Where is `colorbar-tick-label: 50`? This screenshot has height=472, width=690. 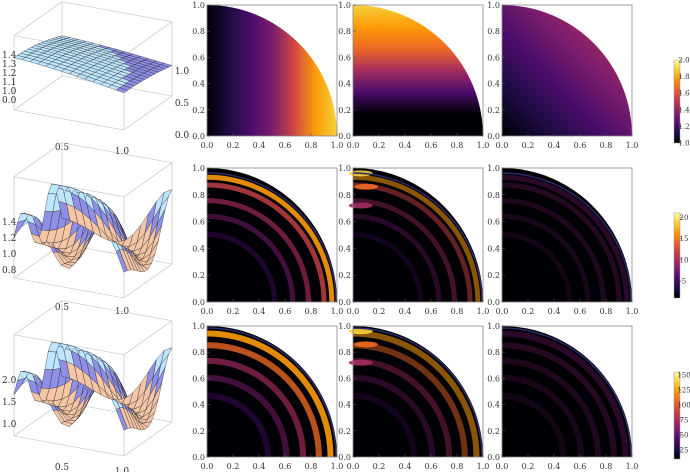 colorbar-tick-label: 50 is located at coordinates (684, 436).